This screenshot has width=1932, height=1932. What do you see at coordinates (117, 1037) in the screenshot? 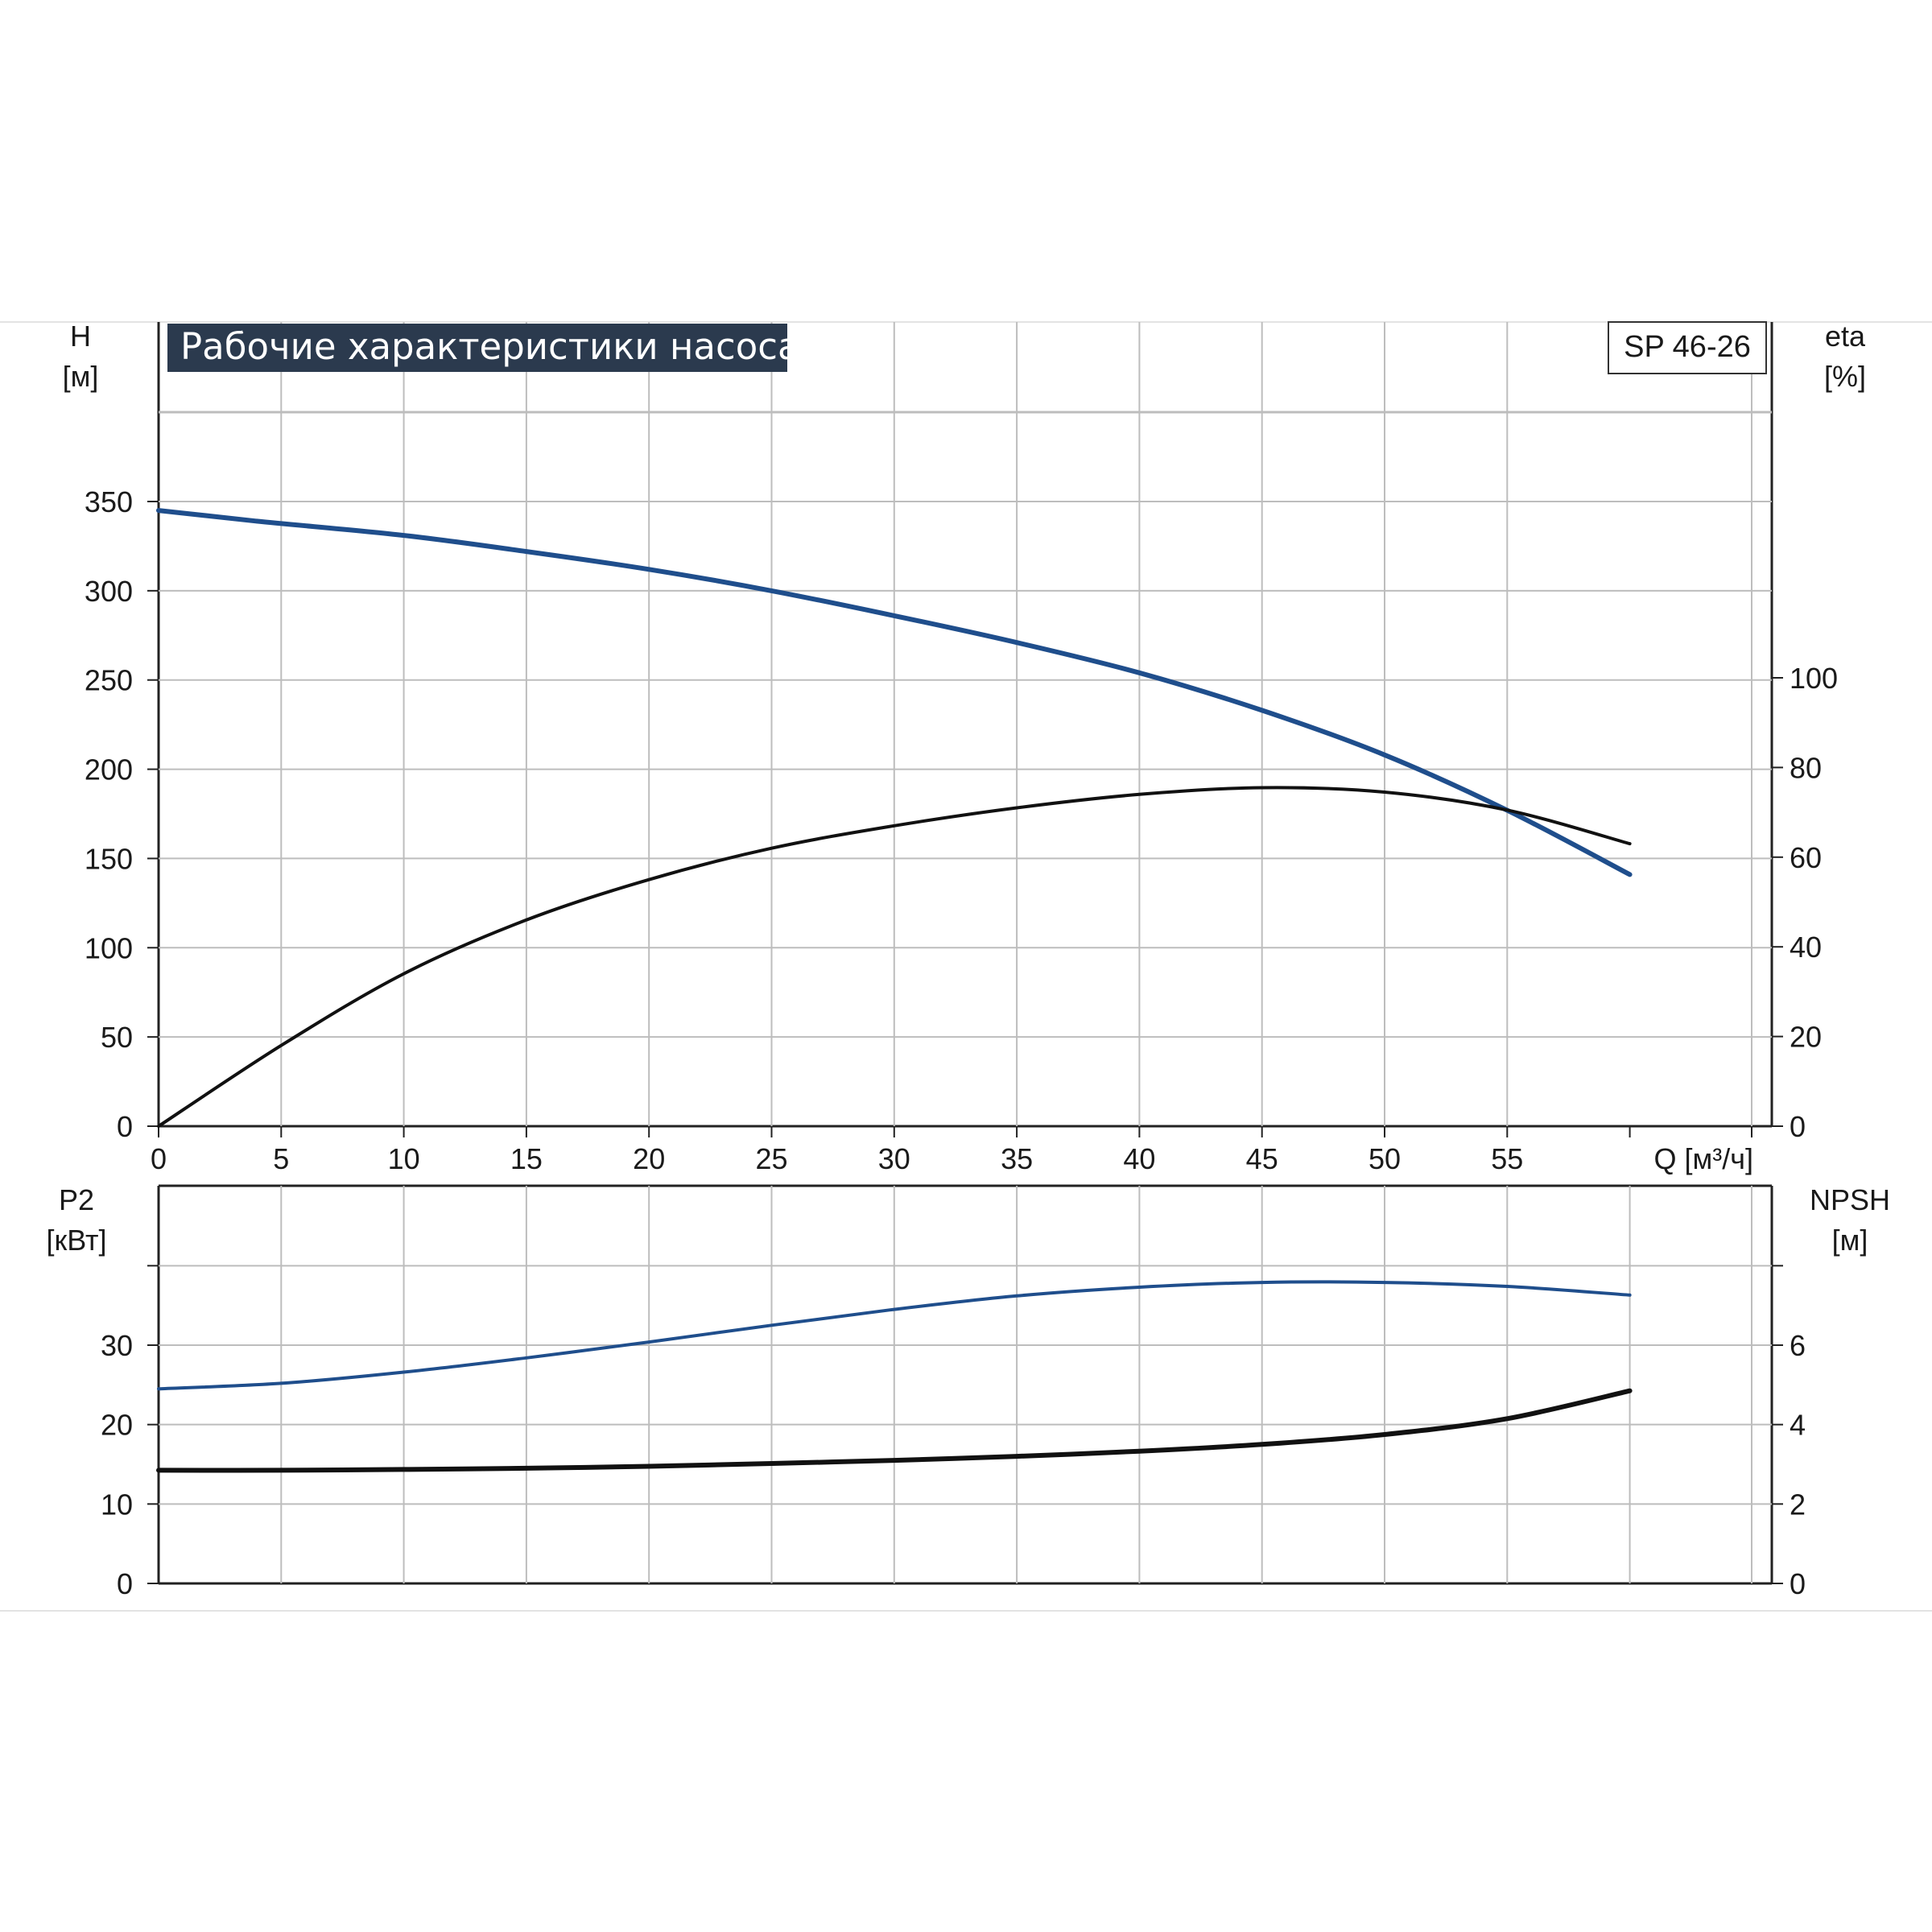
I see `y-left-tick-label: 50` at bounding box center [117, 1037].